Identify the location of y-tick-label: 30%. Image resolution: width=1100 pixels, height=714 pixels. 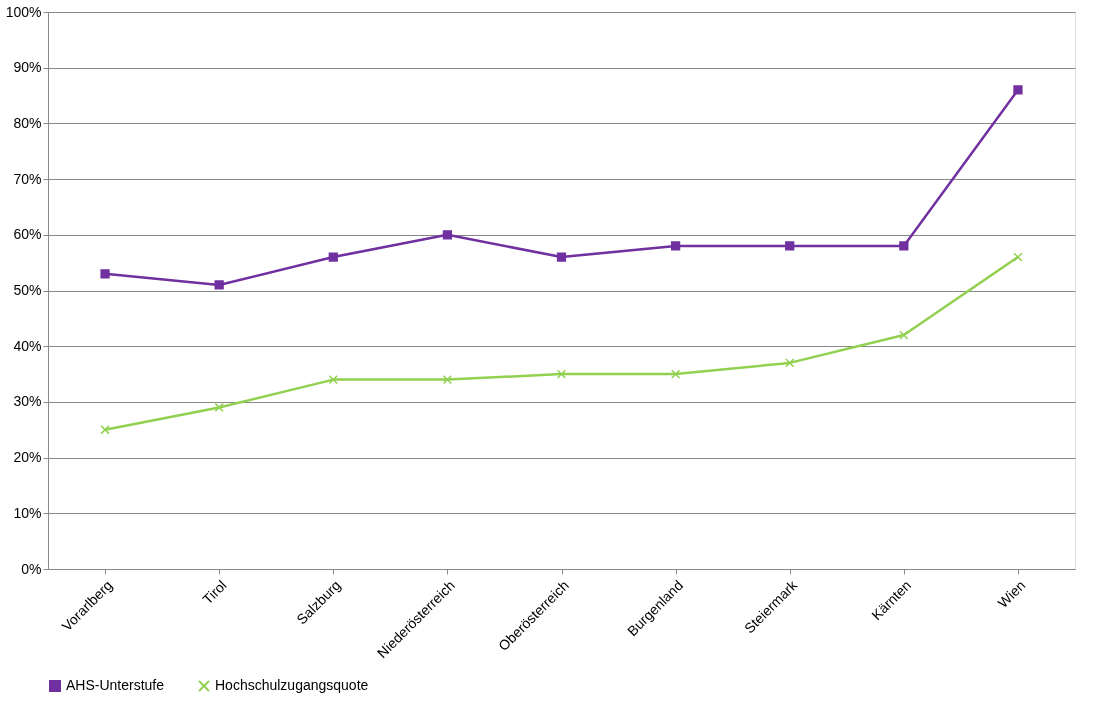
(27, 401).